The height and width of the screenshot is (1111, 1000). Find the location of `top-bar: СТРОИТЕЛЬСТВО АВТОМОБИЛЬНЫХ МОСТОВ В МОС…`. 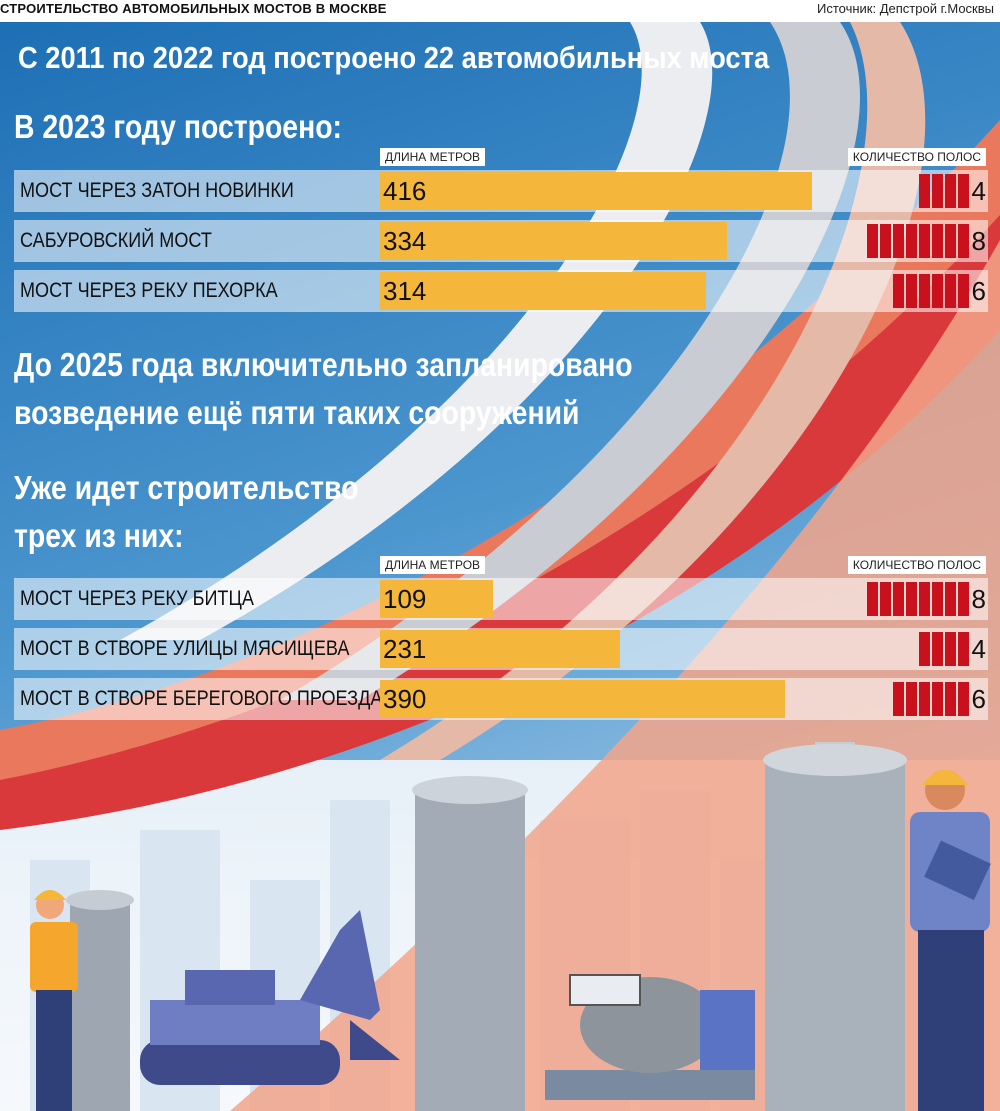

top-bar: СТРОИТЕЛЬСТВО АВТОМОБИЛЬНЫХ МОСТОВ В МОС… is located at coordinates (500, 11).